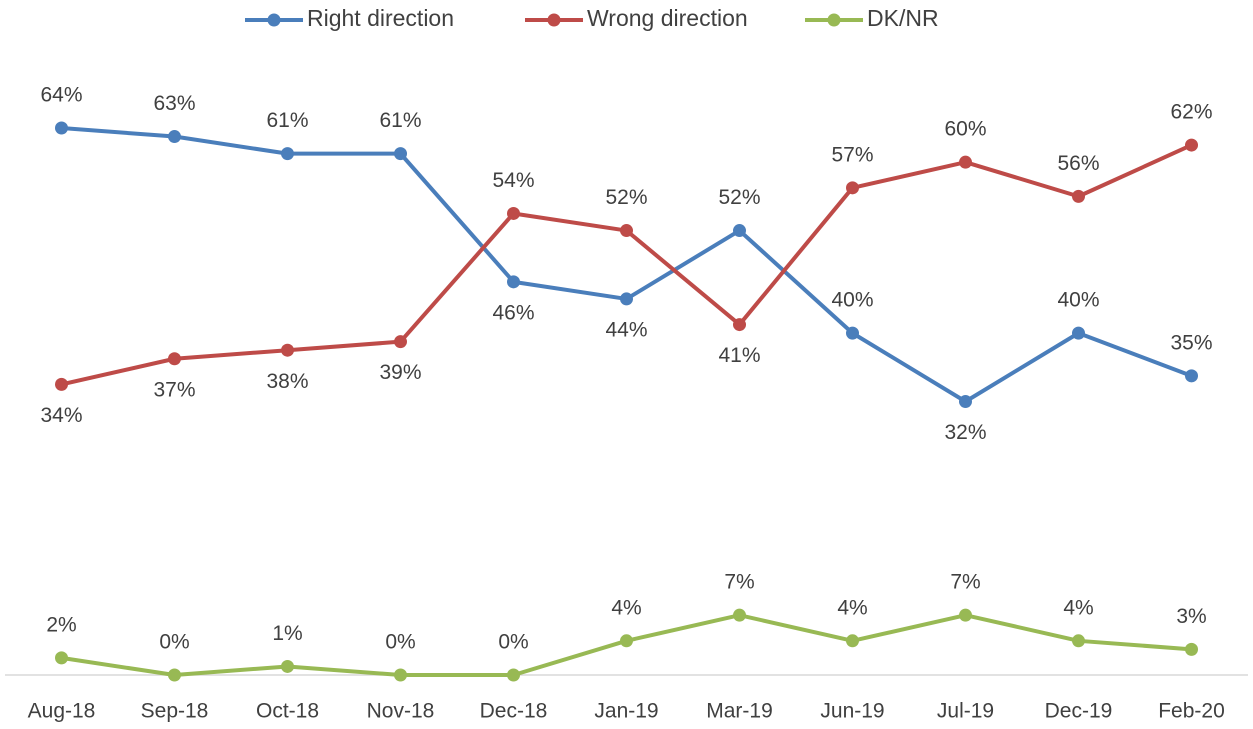 Image resolution: width=1253 pixels, height=729 pixels. I want to click on data-label: 54%, so click(513, 180).